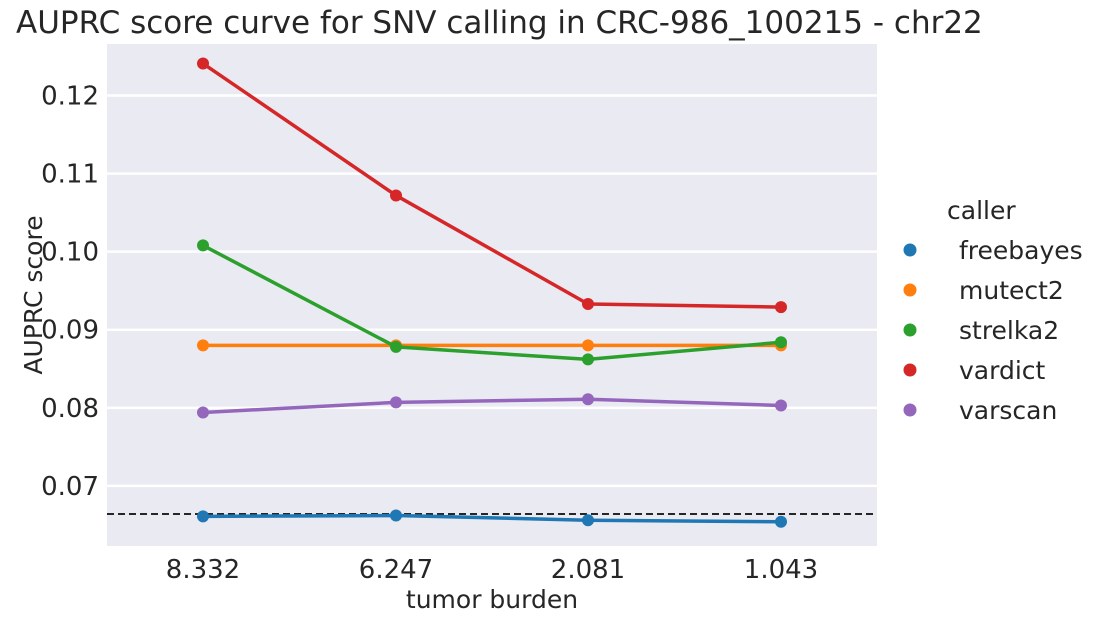  What do you see at coordinates (1002, 370) in the screenshot?
I see `legend-label: vardict` at bounding box center [1002, 370].